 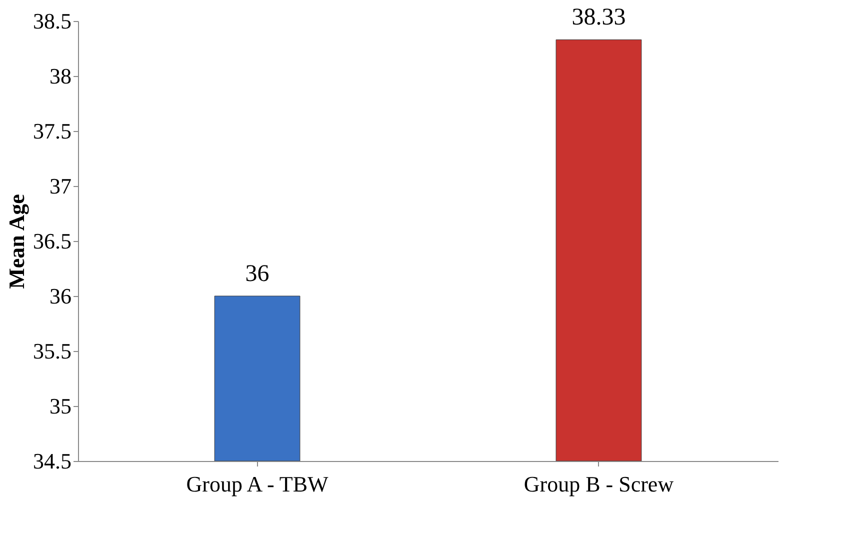 What do you see at coordinates (257, 274) in the screenshot?
I see `data-label: 36` at bounding box center [257, 274].